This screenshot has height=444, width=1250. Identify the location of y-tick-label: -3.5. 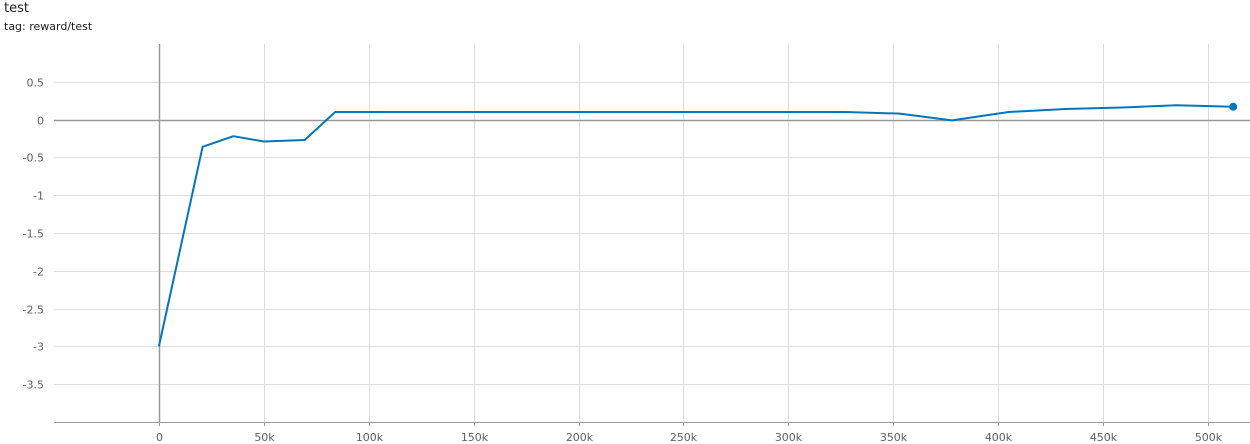
(33, 385).